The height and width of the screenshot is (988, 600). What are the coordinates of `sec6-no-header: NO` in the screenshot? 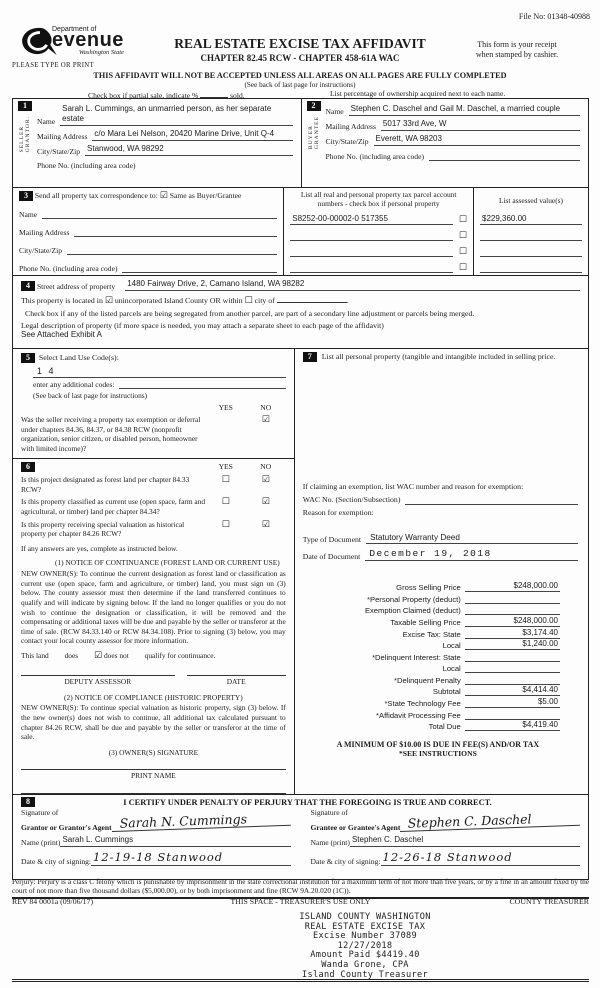 It's located at (266, 466).